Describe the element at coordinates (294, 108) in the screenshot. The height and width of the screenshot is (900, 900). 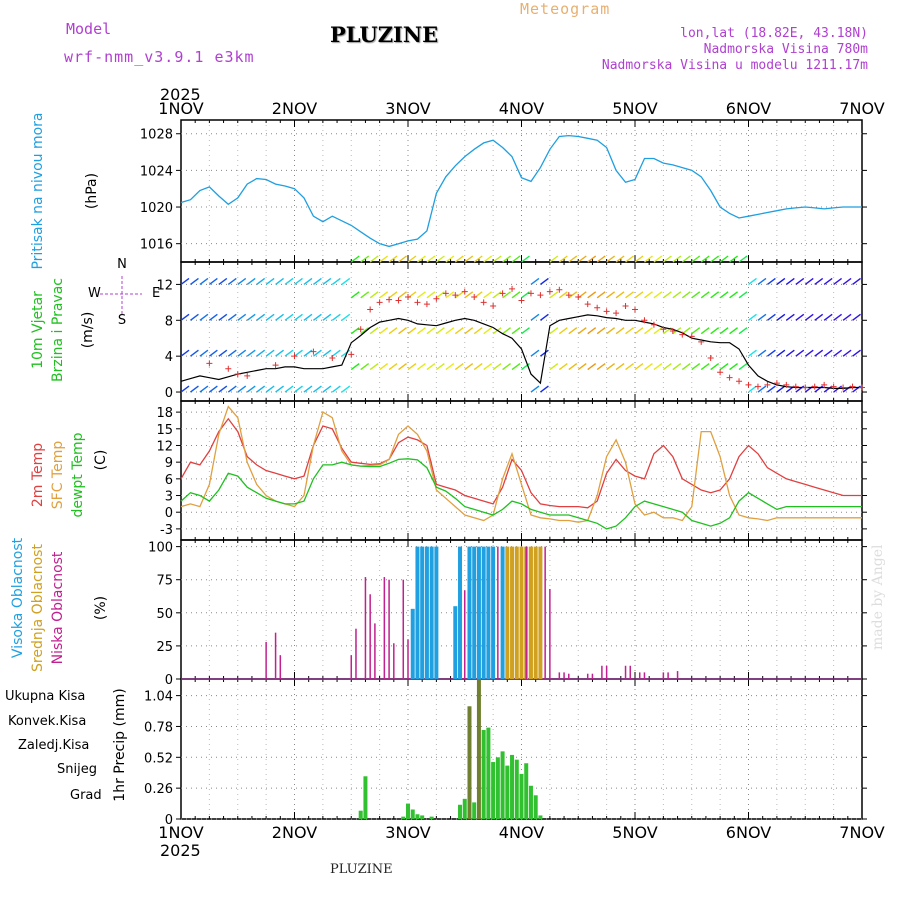
I see `top-date-label: 2NOV` at that location.